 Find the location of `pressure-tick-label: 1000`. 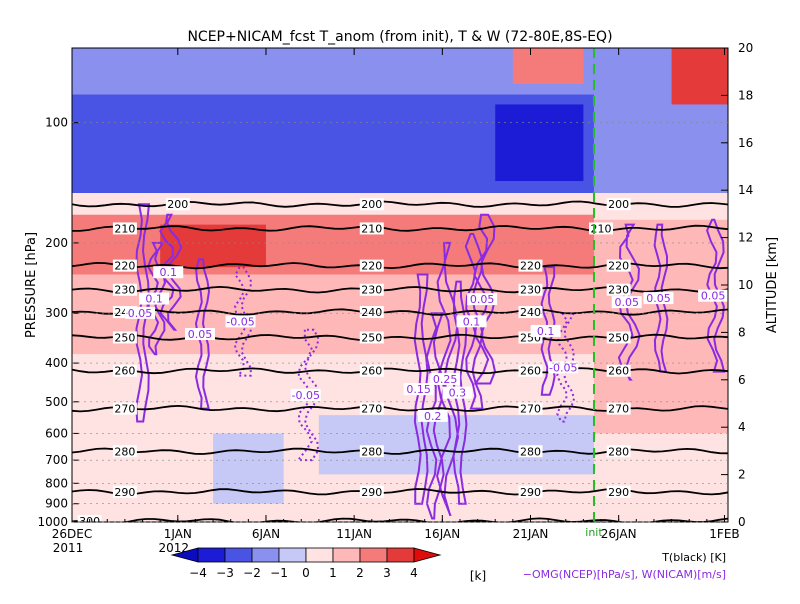

pressure-tick-label: 1000 is located at coordinates (52, 522).